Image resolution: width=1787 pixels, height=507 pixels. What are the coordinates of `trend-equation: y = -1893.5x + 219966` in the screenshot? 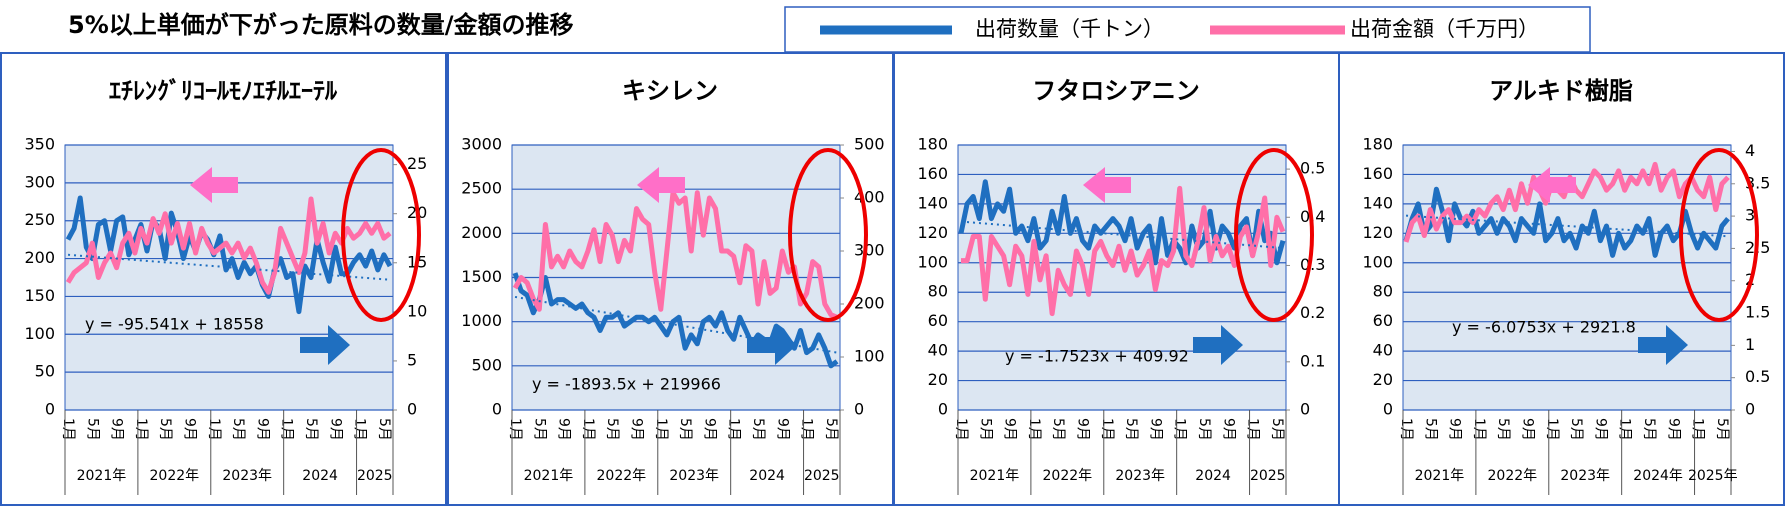 It's located at (626, 384).